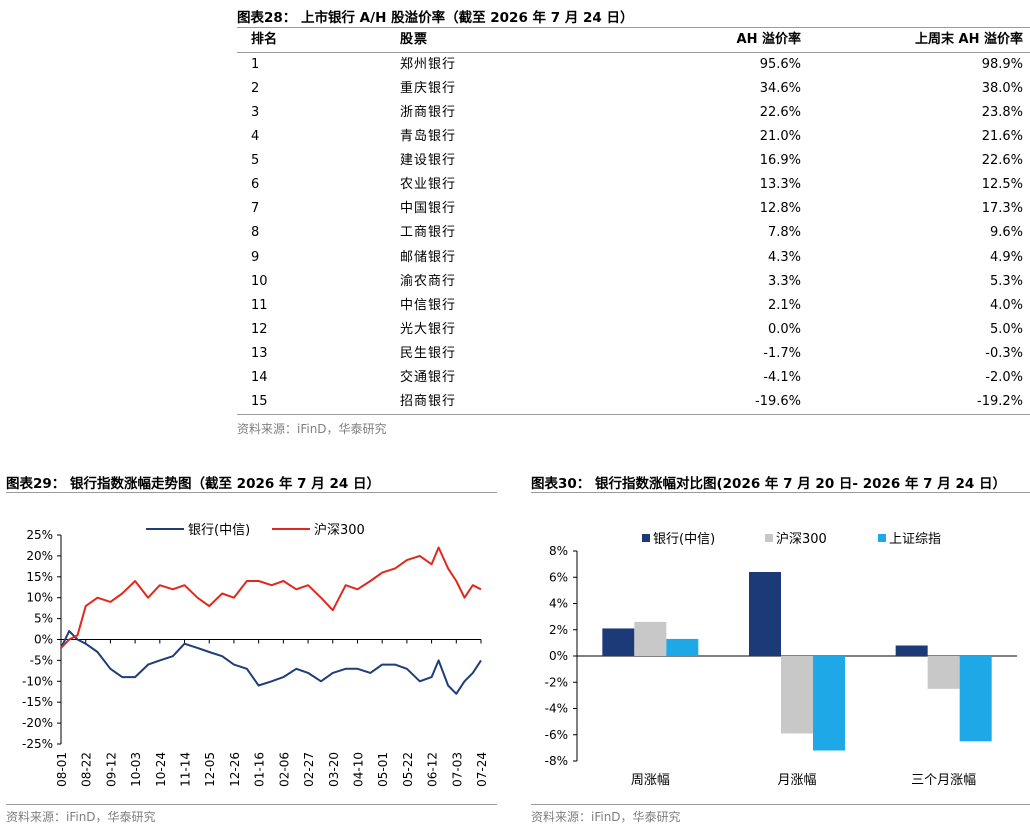 The image size is (1030, 829). Describe the element at coordinates (428, 281) in the screenshot. I see `cell-stock: 渝农商行` at that location.